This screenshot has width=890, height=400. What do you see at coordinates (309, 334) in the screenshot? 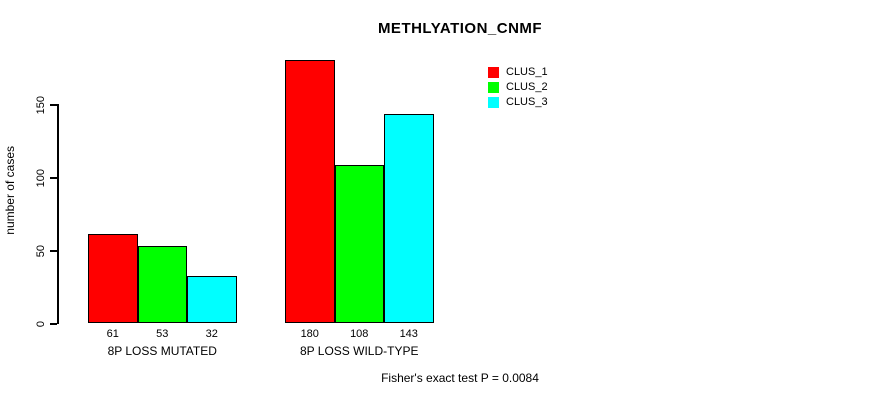
I see `bar-value-label: 180` at bounding box center [309, 334].